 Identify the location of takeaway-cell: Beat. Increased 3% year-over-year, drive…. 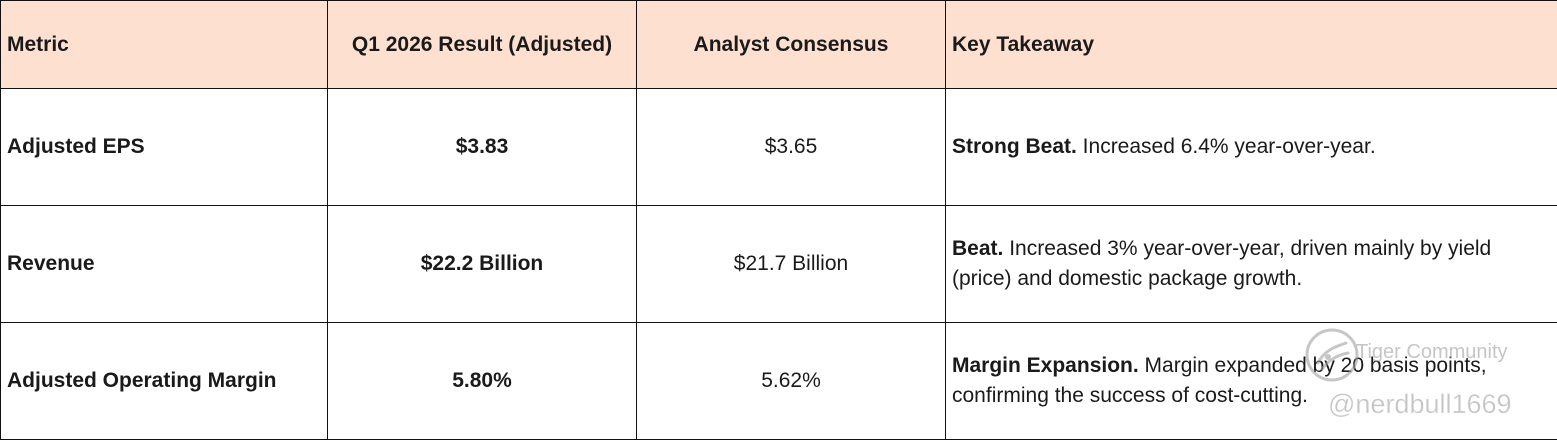
(1251, 264).